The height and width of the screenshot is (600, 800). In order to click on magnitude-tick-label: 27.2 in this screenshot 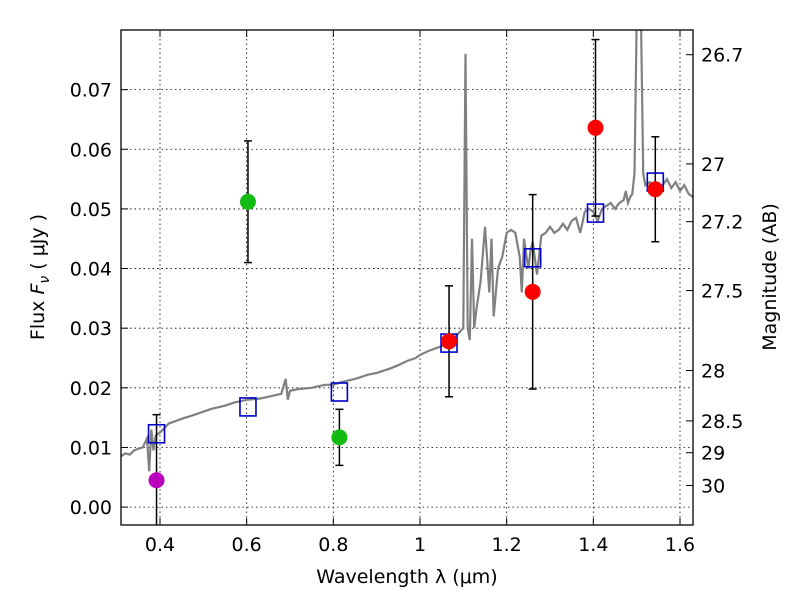, I will do `click(722, 223)`.